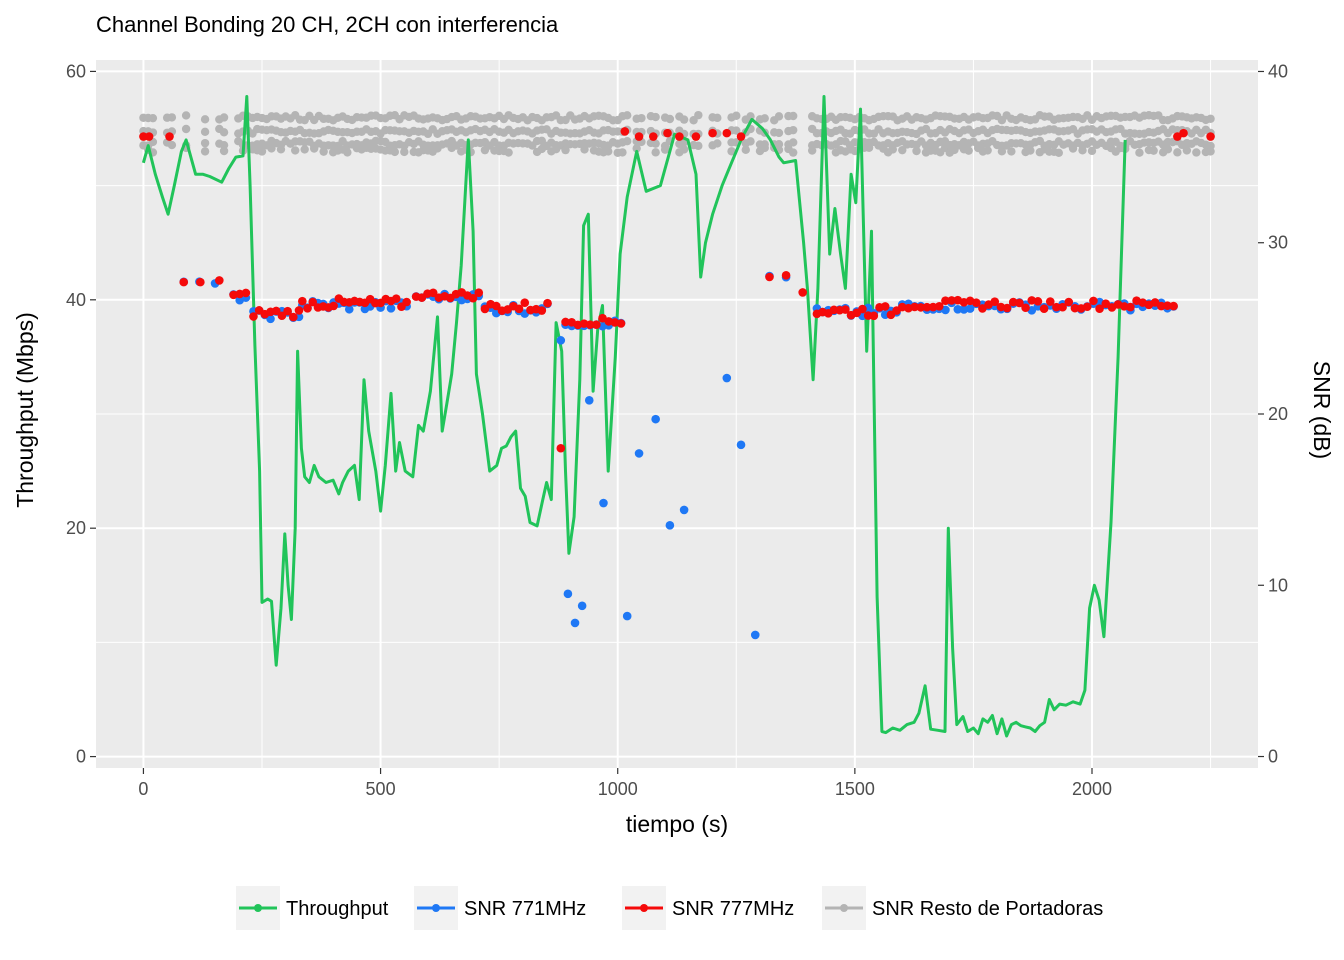 The height and width of the screenshot is (960, 1344). Describe the element at coordinates (962, 908) in the screenshot. I see `legend-item: SNR Resto de Portadoras` at that location.